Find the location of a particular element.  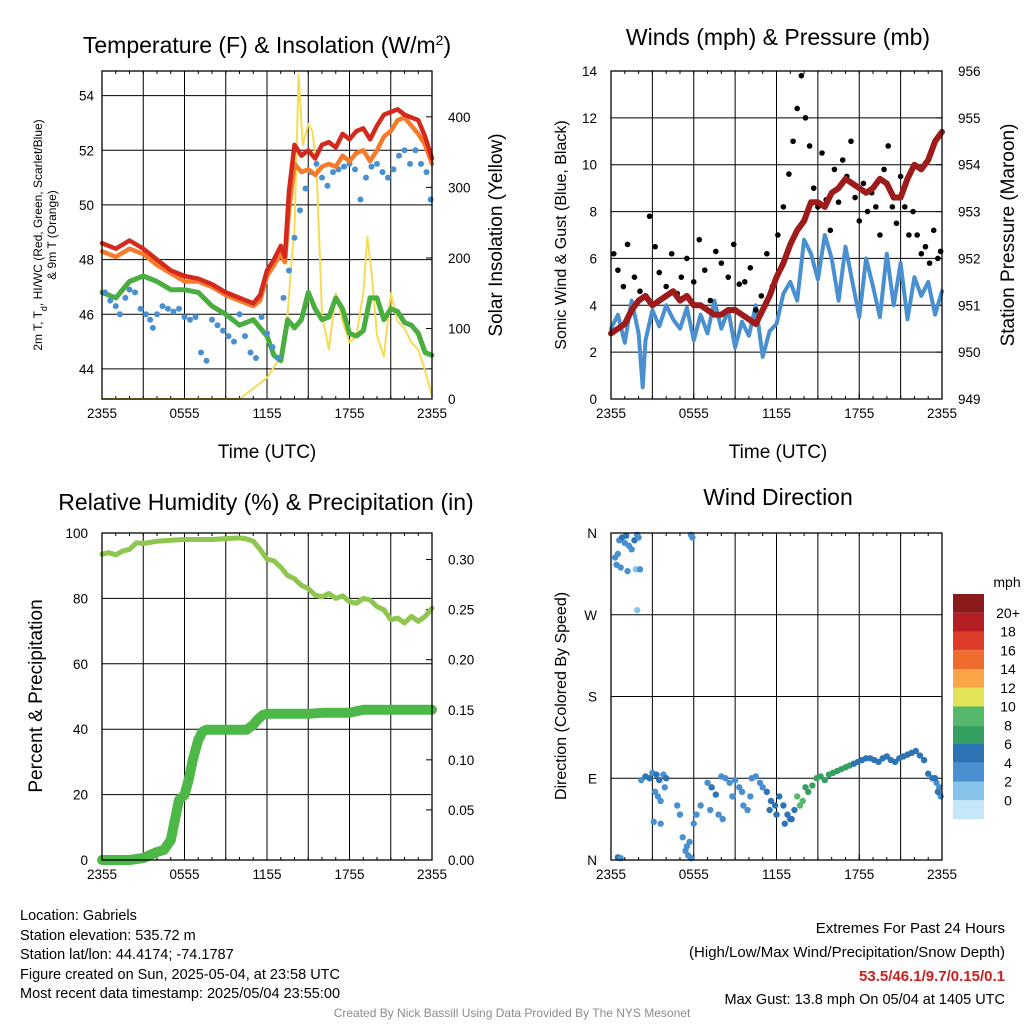

wind-y2-axis-label: Station Pressure (Maroon) is located at coordinates (1008, 235).